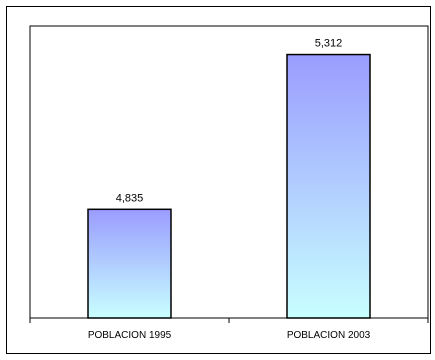  I want to click on data-label-1: 4,835, so click(130, 198).